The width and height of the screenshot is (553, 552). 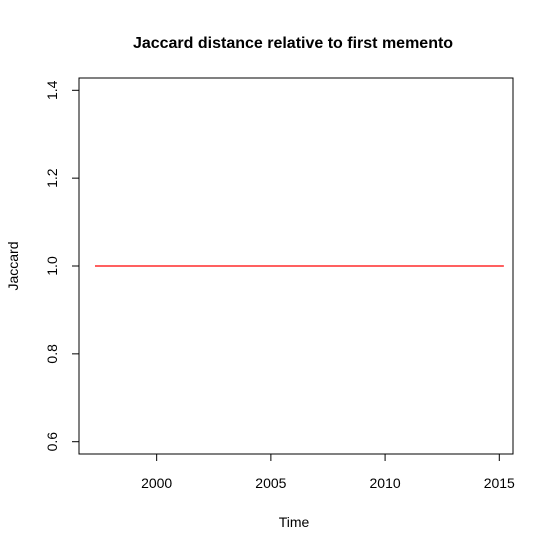 What do you see at coordinates (52, 178) in the screenshot?
I see `y-tick-label: 1.2` at bounding box center [52, 178].